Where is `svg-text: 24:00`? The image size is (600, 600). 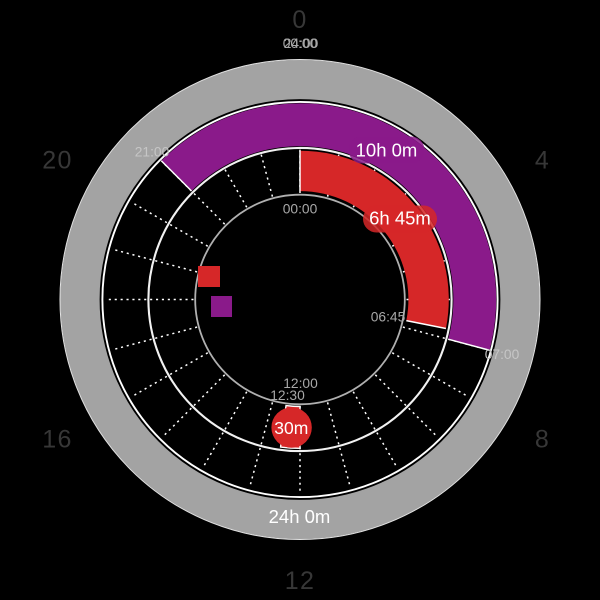 svg-text: 24:00 is located at coordinates (301, 43).